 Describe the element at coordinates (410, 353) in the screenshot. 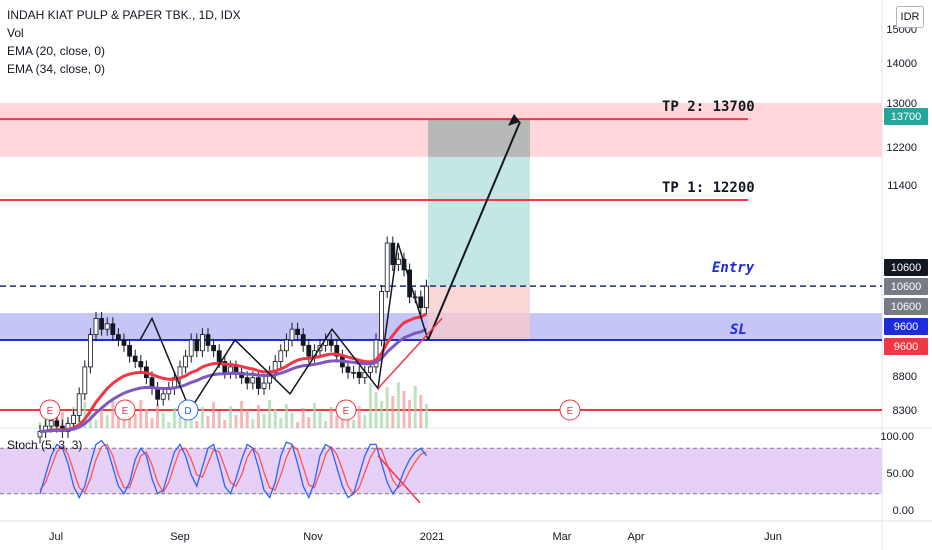

I see `trend-line` at that location.